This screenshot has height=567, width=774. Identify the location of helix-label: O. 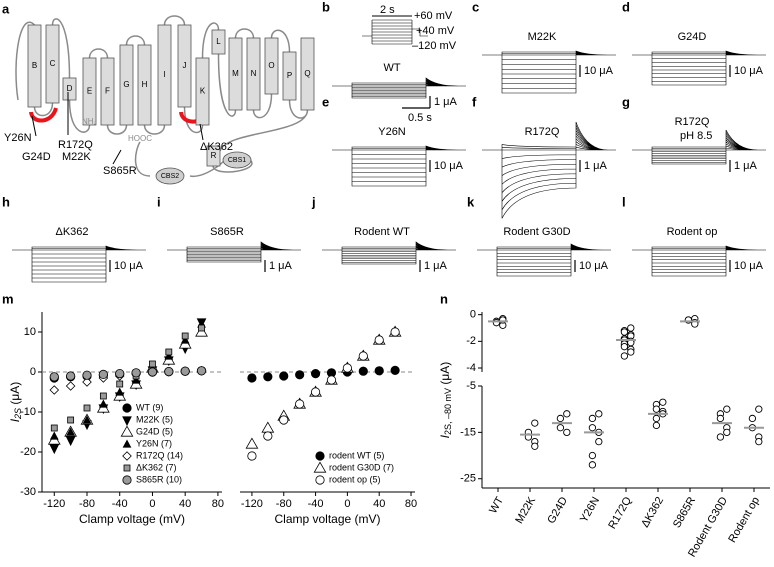
(271, 65).